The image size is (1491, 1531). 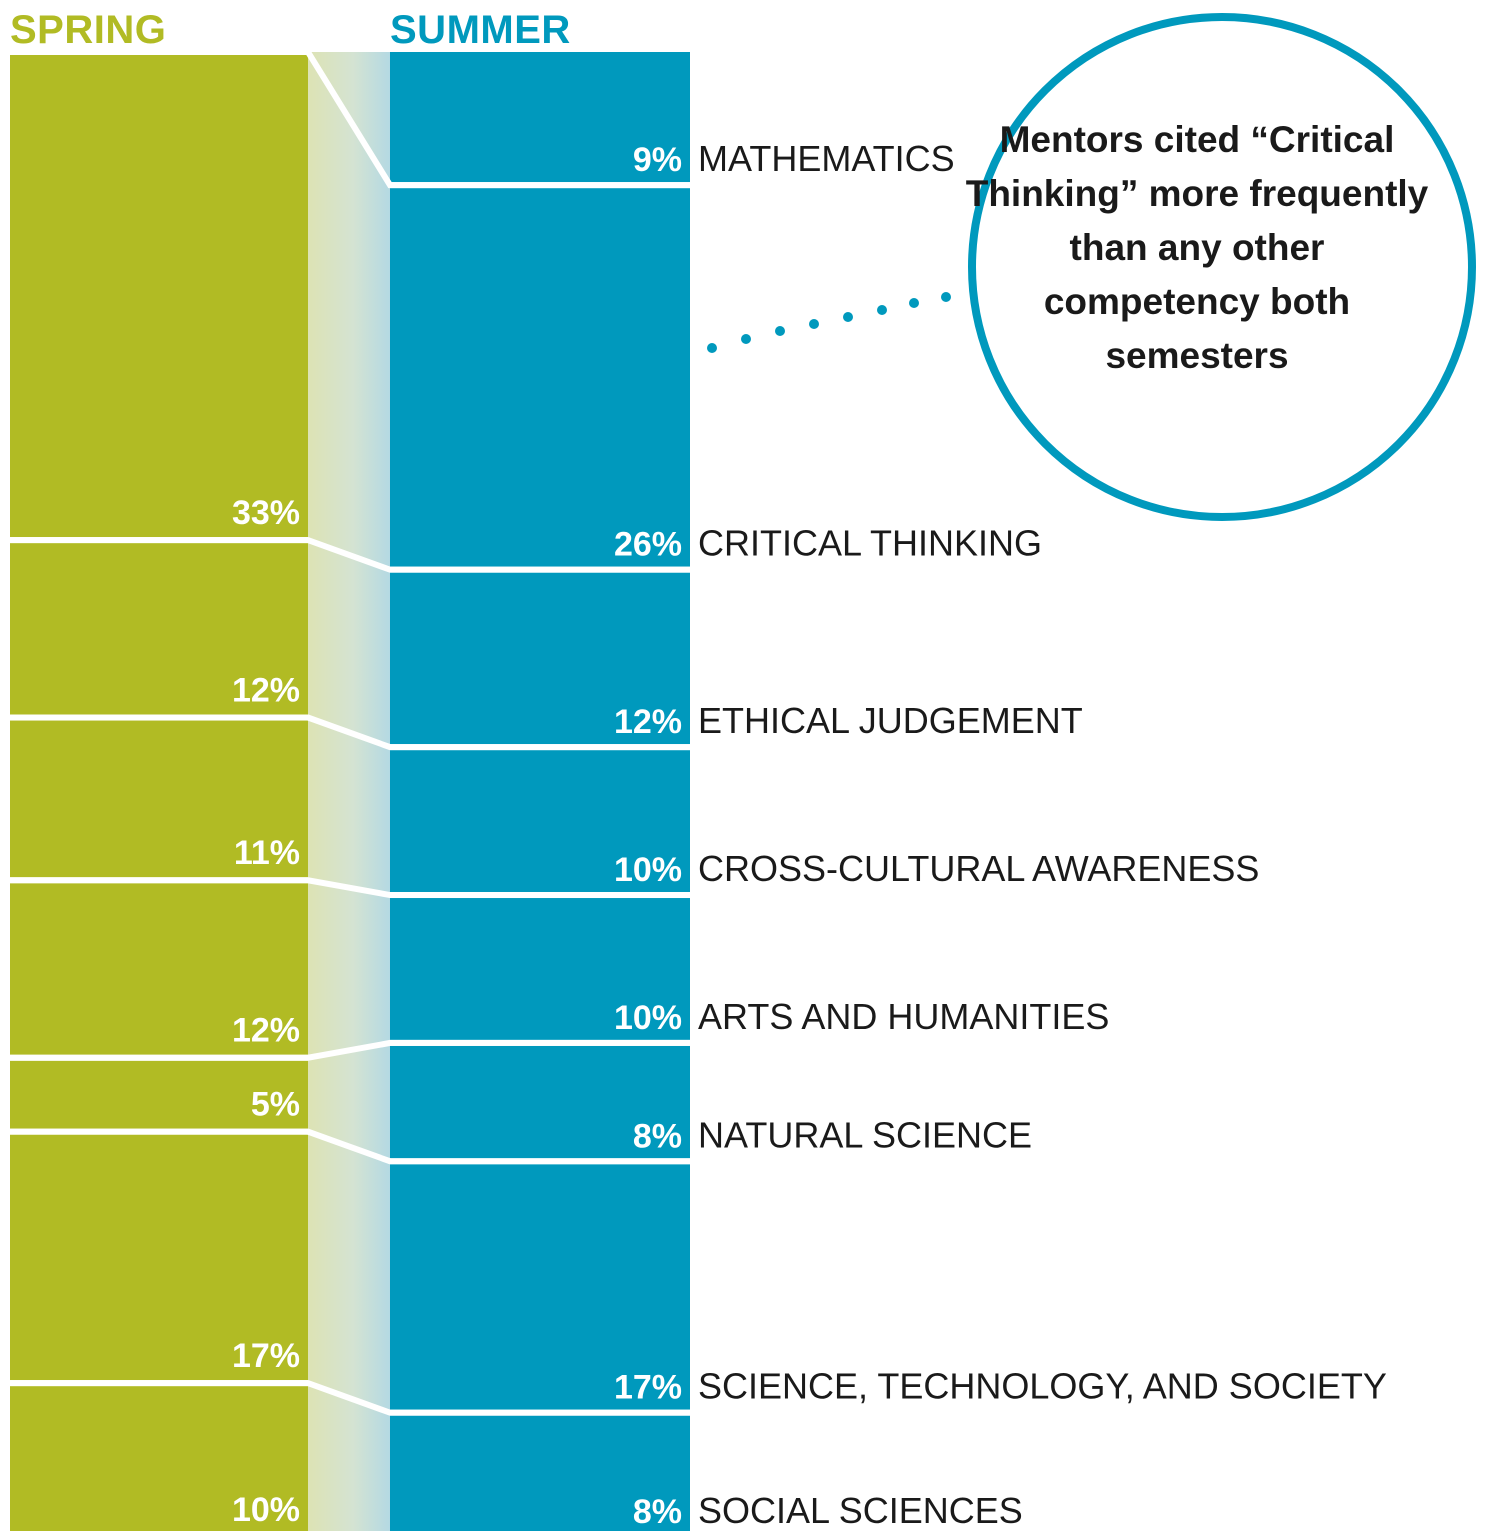 I want to click on summer-value-label: 17%, so click(x=648, y=1388).